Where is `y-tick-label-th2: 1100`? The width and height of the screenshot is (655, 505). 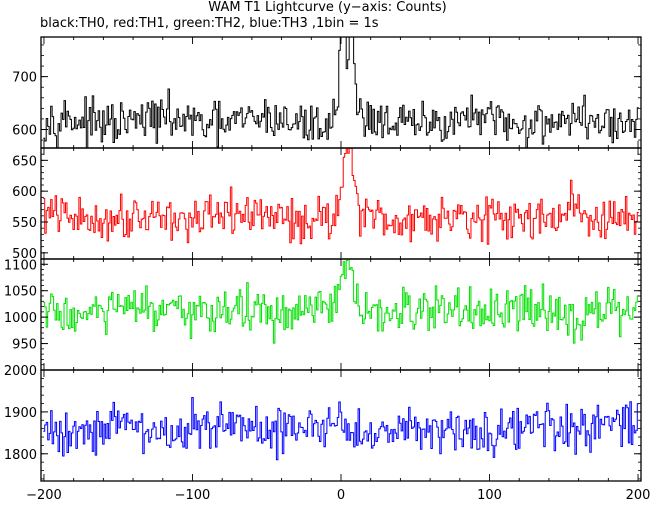 y-tick-label-th2: 1100 is located at coordinates (20, 265).